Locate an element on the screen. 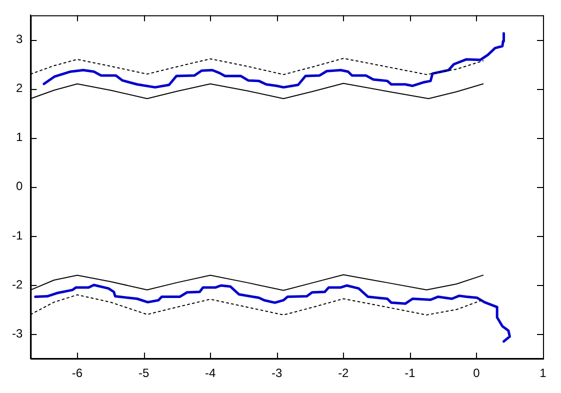 This screenshot has height=393, width=561. x-tick-label: -3 is located at coordinates (277, 373).